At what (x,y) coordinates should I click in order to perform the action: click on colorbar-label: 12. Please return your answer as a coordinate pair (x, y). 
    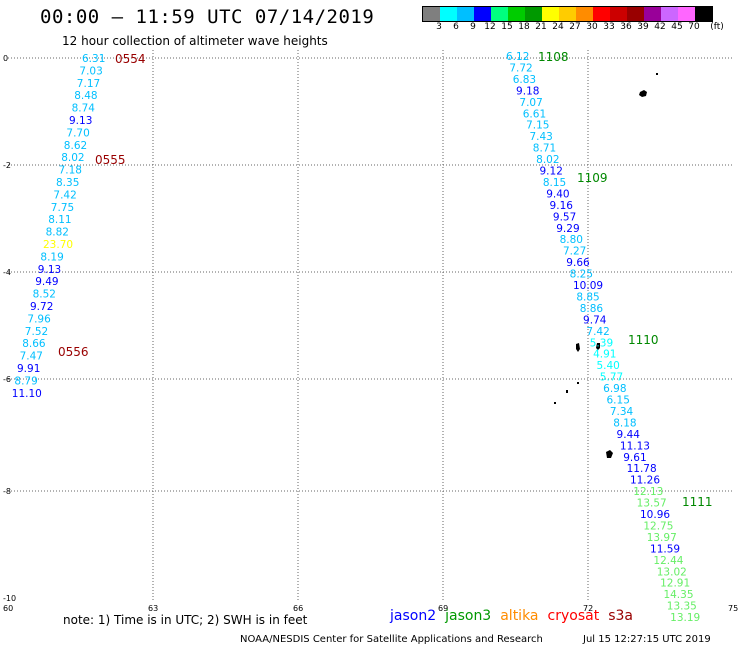
    Looking at the image, I should click on (490, 27).